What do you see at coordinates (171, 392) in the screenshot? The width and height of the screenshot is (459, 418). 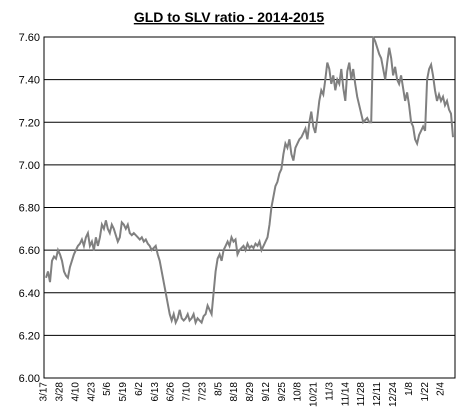 I see `x-tick-label: 6/26` at bounding box center [171, 392].